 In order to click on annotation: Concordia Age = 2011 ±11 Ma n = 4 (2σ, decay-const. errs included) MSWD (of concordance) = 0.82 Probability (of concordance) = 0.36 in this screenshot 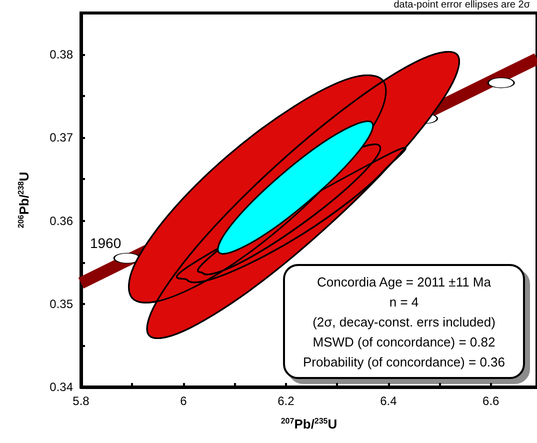, I will do `click(404, 322)`.